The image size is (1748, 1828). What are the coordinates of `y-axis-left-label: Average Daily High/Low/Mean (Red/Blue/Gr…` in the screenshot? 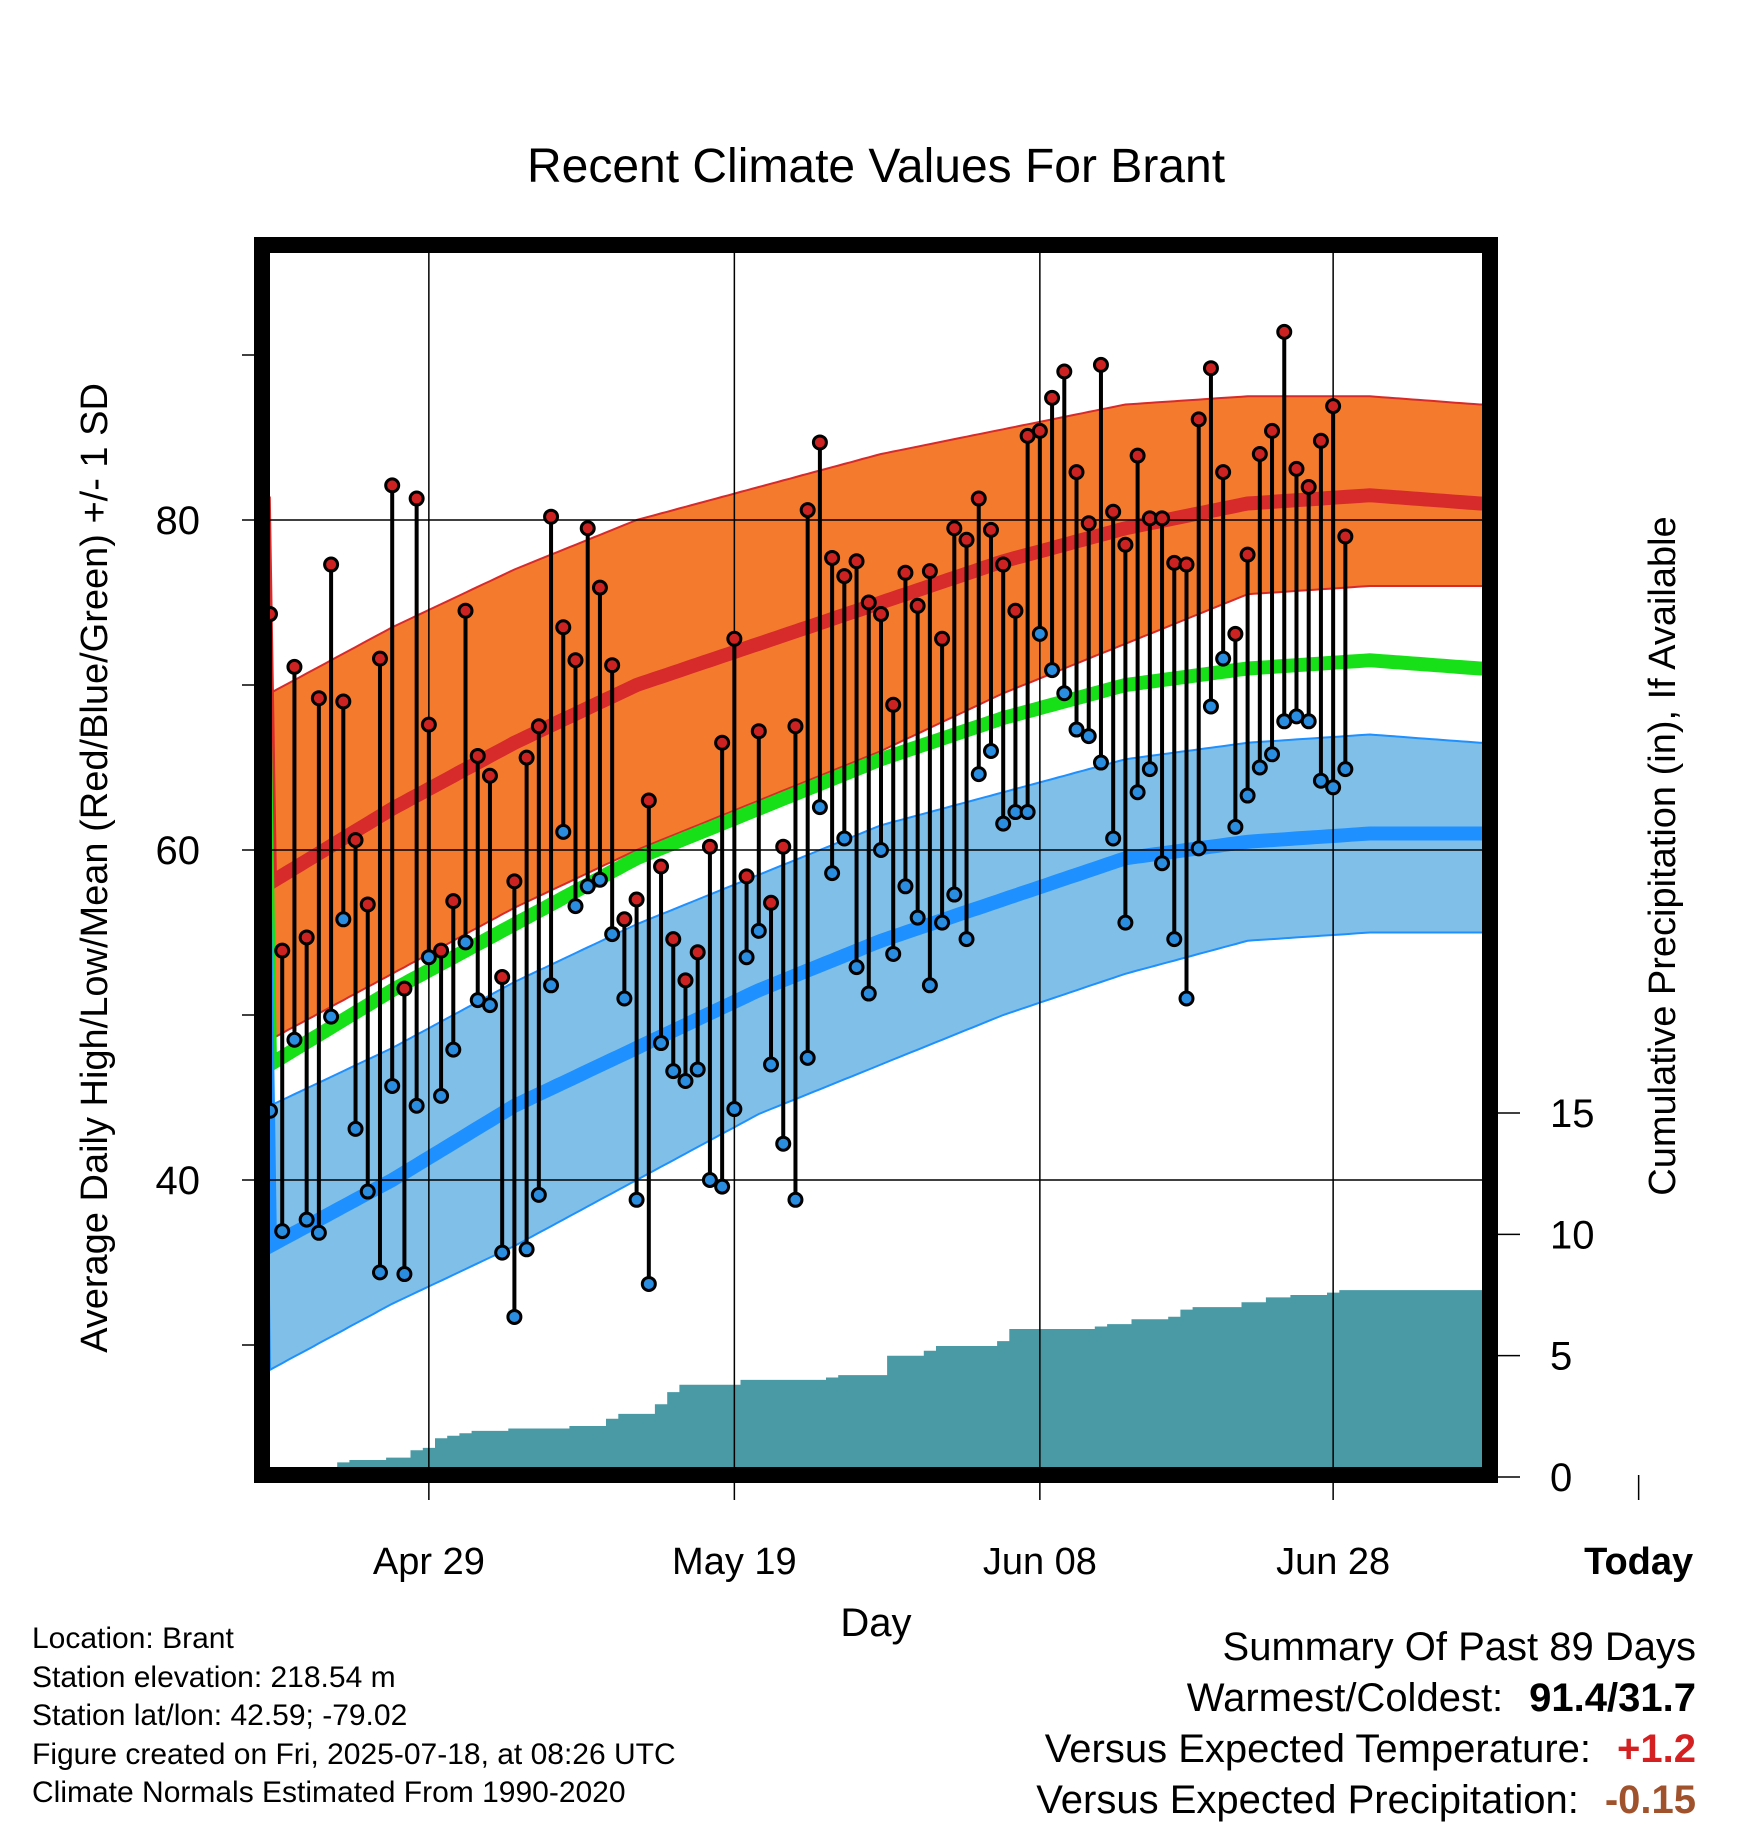 It's located at (95, 868).